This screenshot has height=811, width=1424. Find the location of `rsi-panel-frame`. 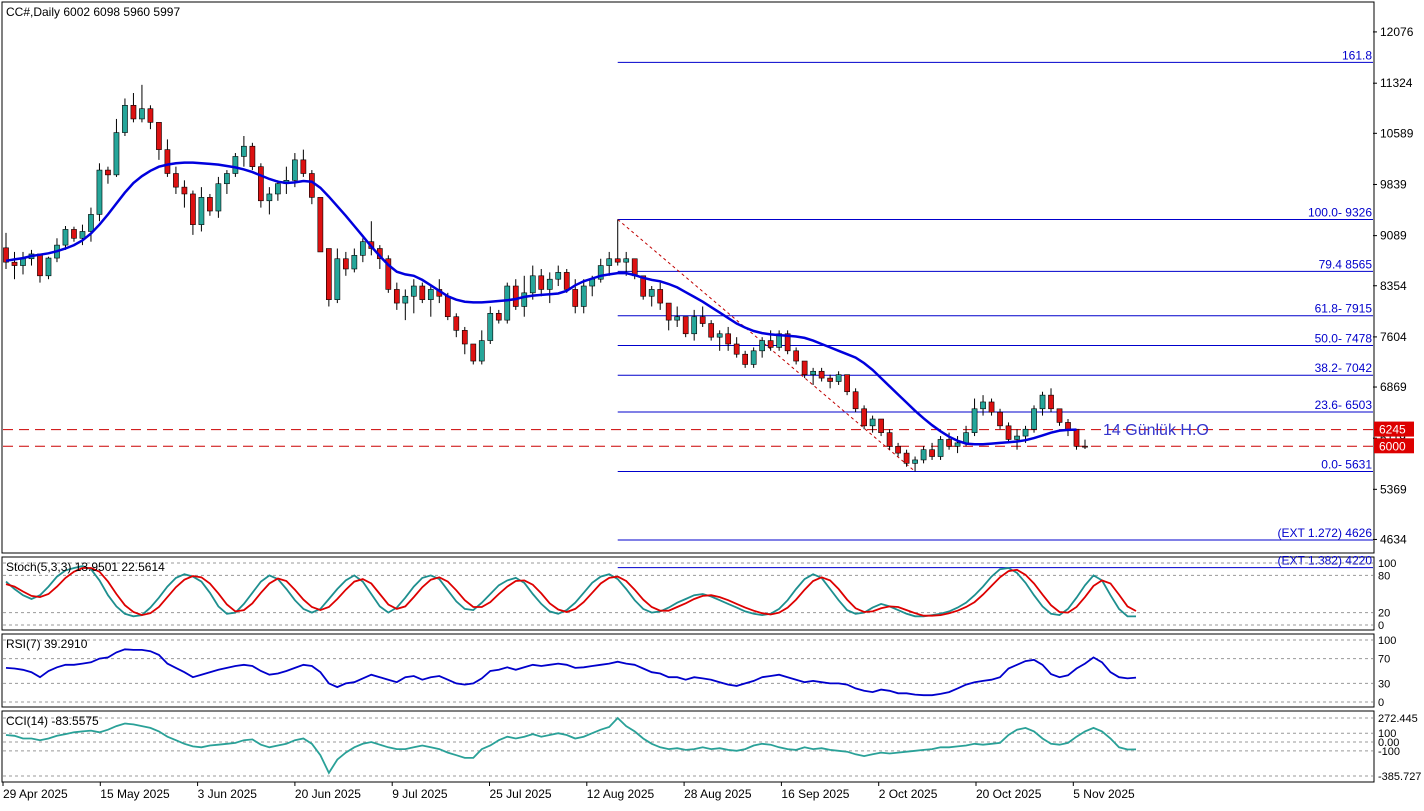

rsi-panel-frame is located at coordinates (688, 670).